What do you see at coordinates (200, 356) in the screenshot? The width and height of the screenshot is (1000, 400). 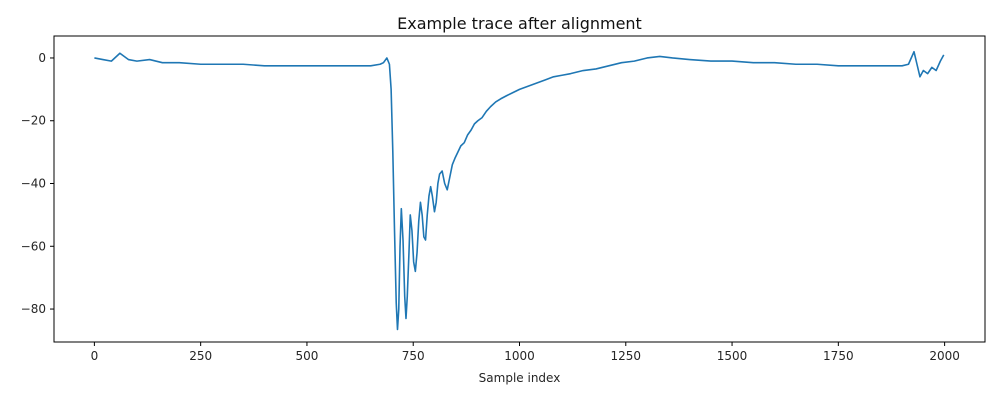 I see `x-tick-label: 250` at bounding box center [200, 356].